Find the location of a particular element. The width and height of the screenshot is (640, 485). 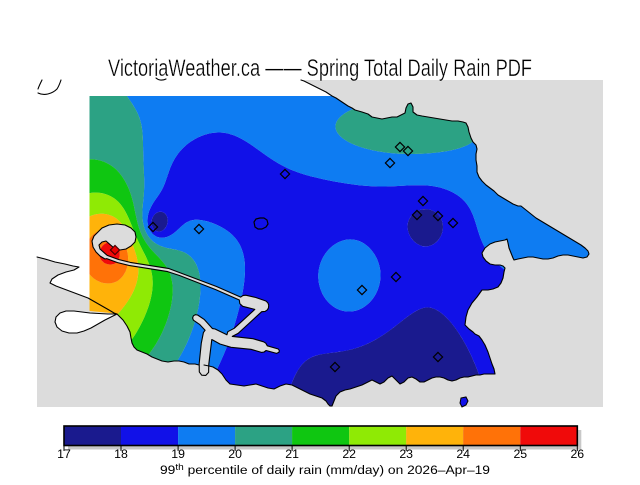

svg-text: 17 is located at coordinates (64, 454).